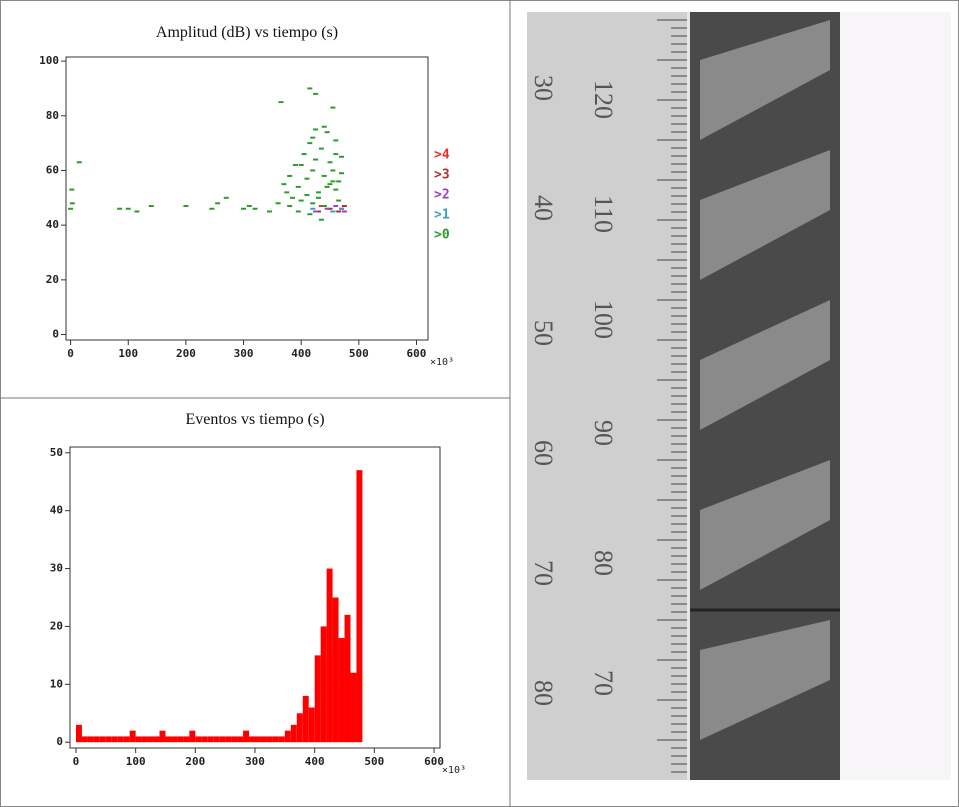 Image resolution: width=959 pixels, height=807 pixels. What do you see at coordinates (603, 683) in the screenshot?
I see `ruler-label: 70` at bounding box center [603, 683].